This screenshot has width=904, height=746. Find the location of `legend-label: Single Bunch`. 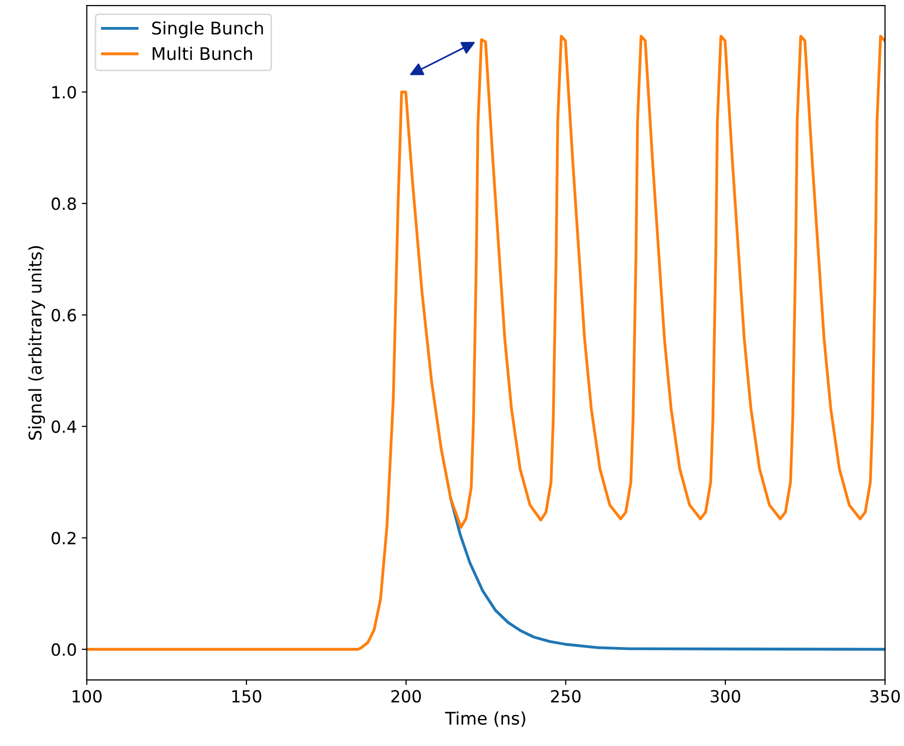

legend-label: Single Bunch is located at coordinates (207, 29).